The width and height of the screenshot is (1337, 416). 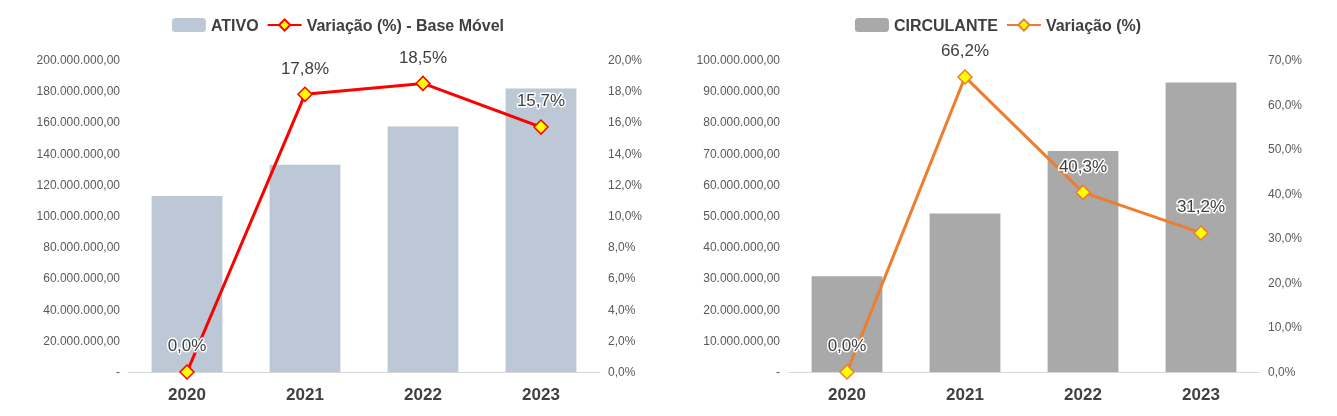 I want to click on y-tick-label: 200.000.000,00, so click(x=78, y=60).